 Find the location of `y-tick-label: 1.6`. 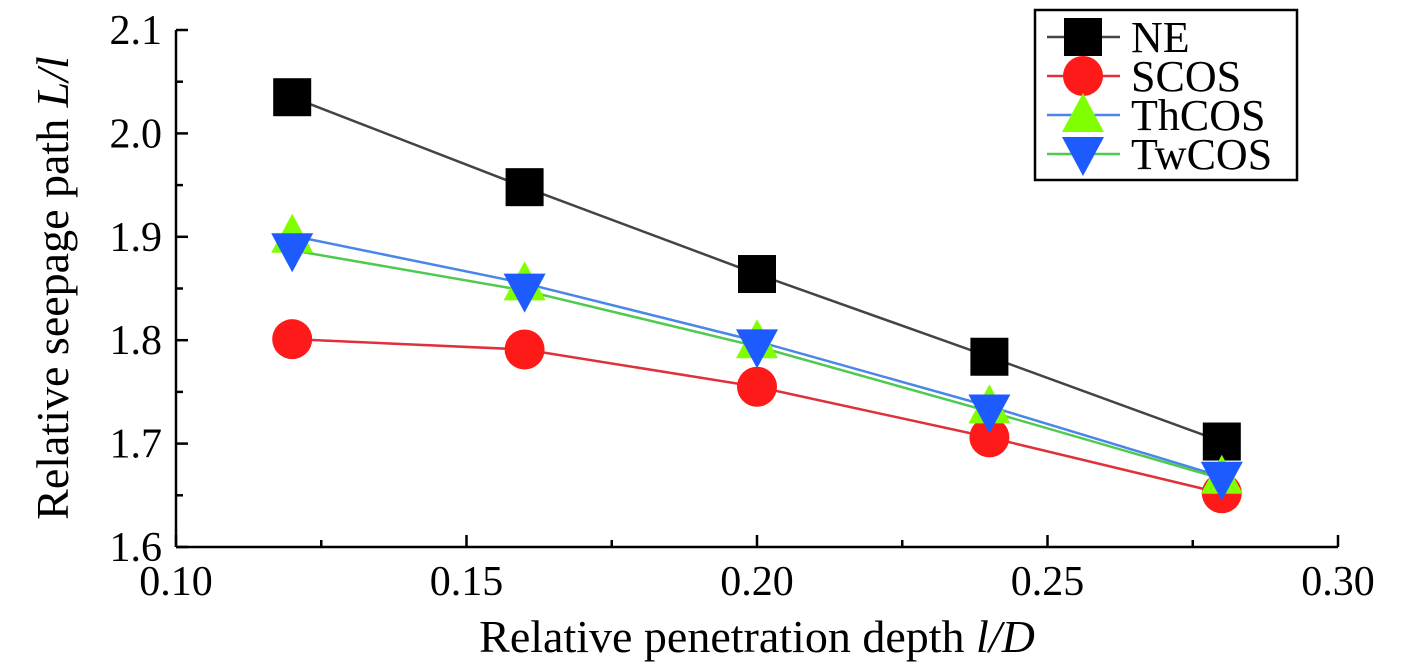

y-tick-label: 1.6 is located at coordinates (136, 548).